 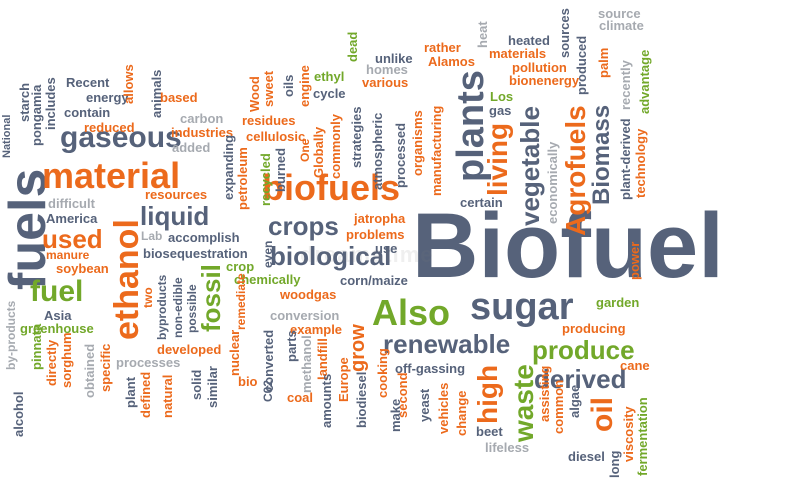 What do you see at coordinates (558, 406) in the screenshot?
I see `cloud-word-common: common` at bounding box center [558, 406].